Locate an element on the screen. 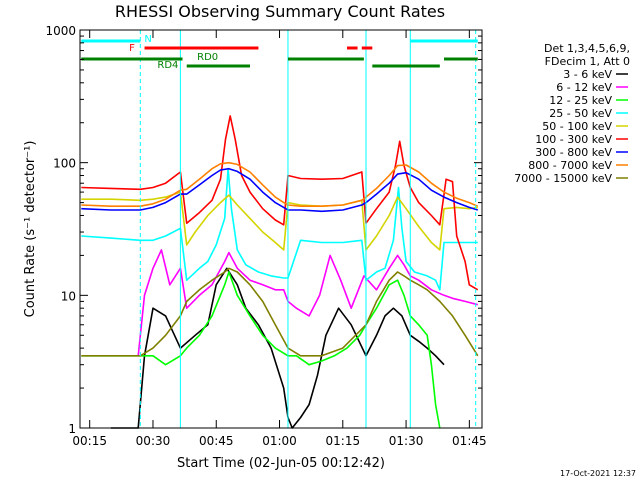 Image resolution: width=640 pixels, height=480 pixels. status-flags: NF RD0 RD4 is located at coordinates (279, 52).